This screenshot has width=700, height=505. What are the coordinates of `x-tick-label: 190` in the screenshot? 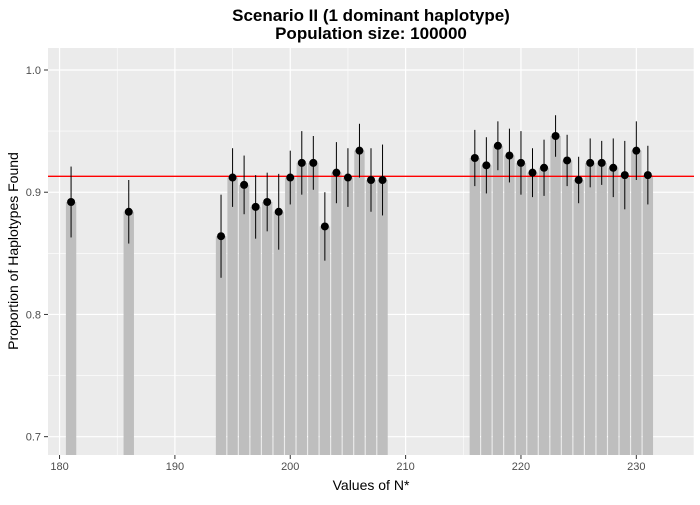 It's located at (175, 467).